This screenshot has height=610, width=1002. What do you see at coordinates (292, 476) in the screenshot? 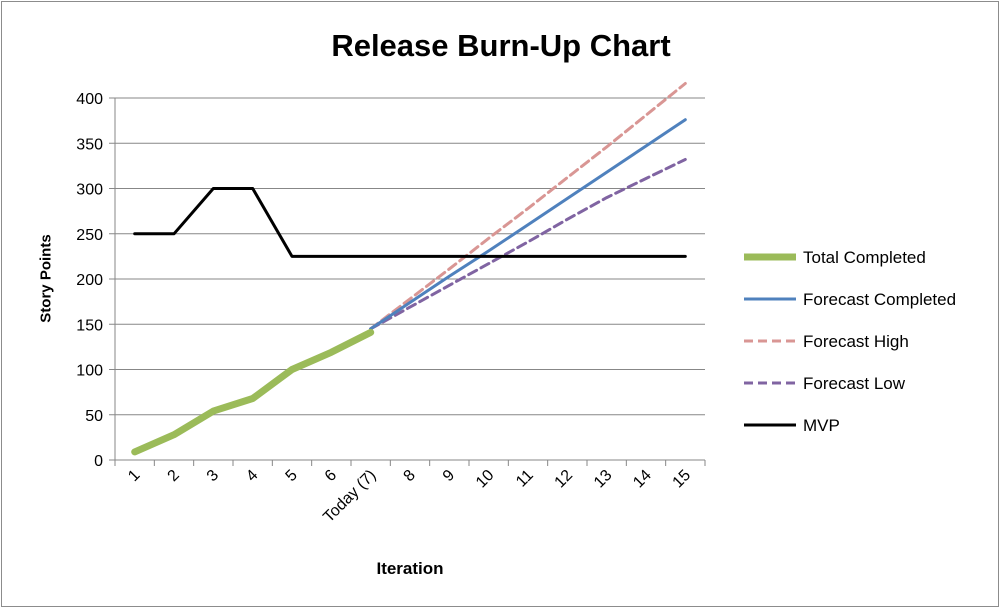
I see `x-tick-label: 5` at bounding box center [292, 476].